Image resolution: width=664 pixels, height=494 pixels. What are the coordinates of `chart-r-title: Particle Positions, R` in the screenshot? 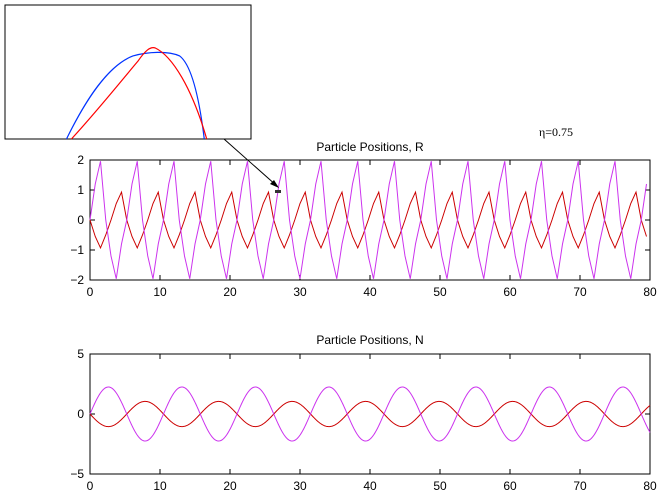 It's located at (370, 147).